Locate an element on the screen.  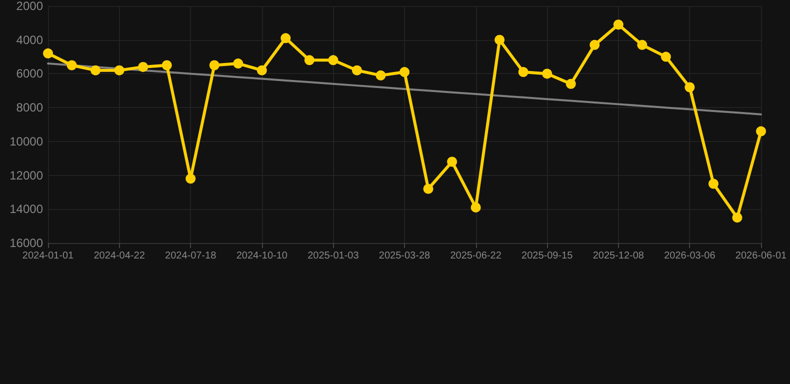
x-tick-label: 2024-07-18 is located at coordinates (191, 256).